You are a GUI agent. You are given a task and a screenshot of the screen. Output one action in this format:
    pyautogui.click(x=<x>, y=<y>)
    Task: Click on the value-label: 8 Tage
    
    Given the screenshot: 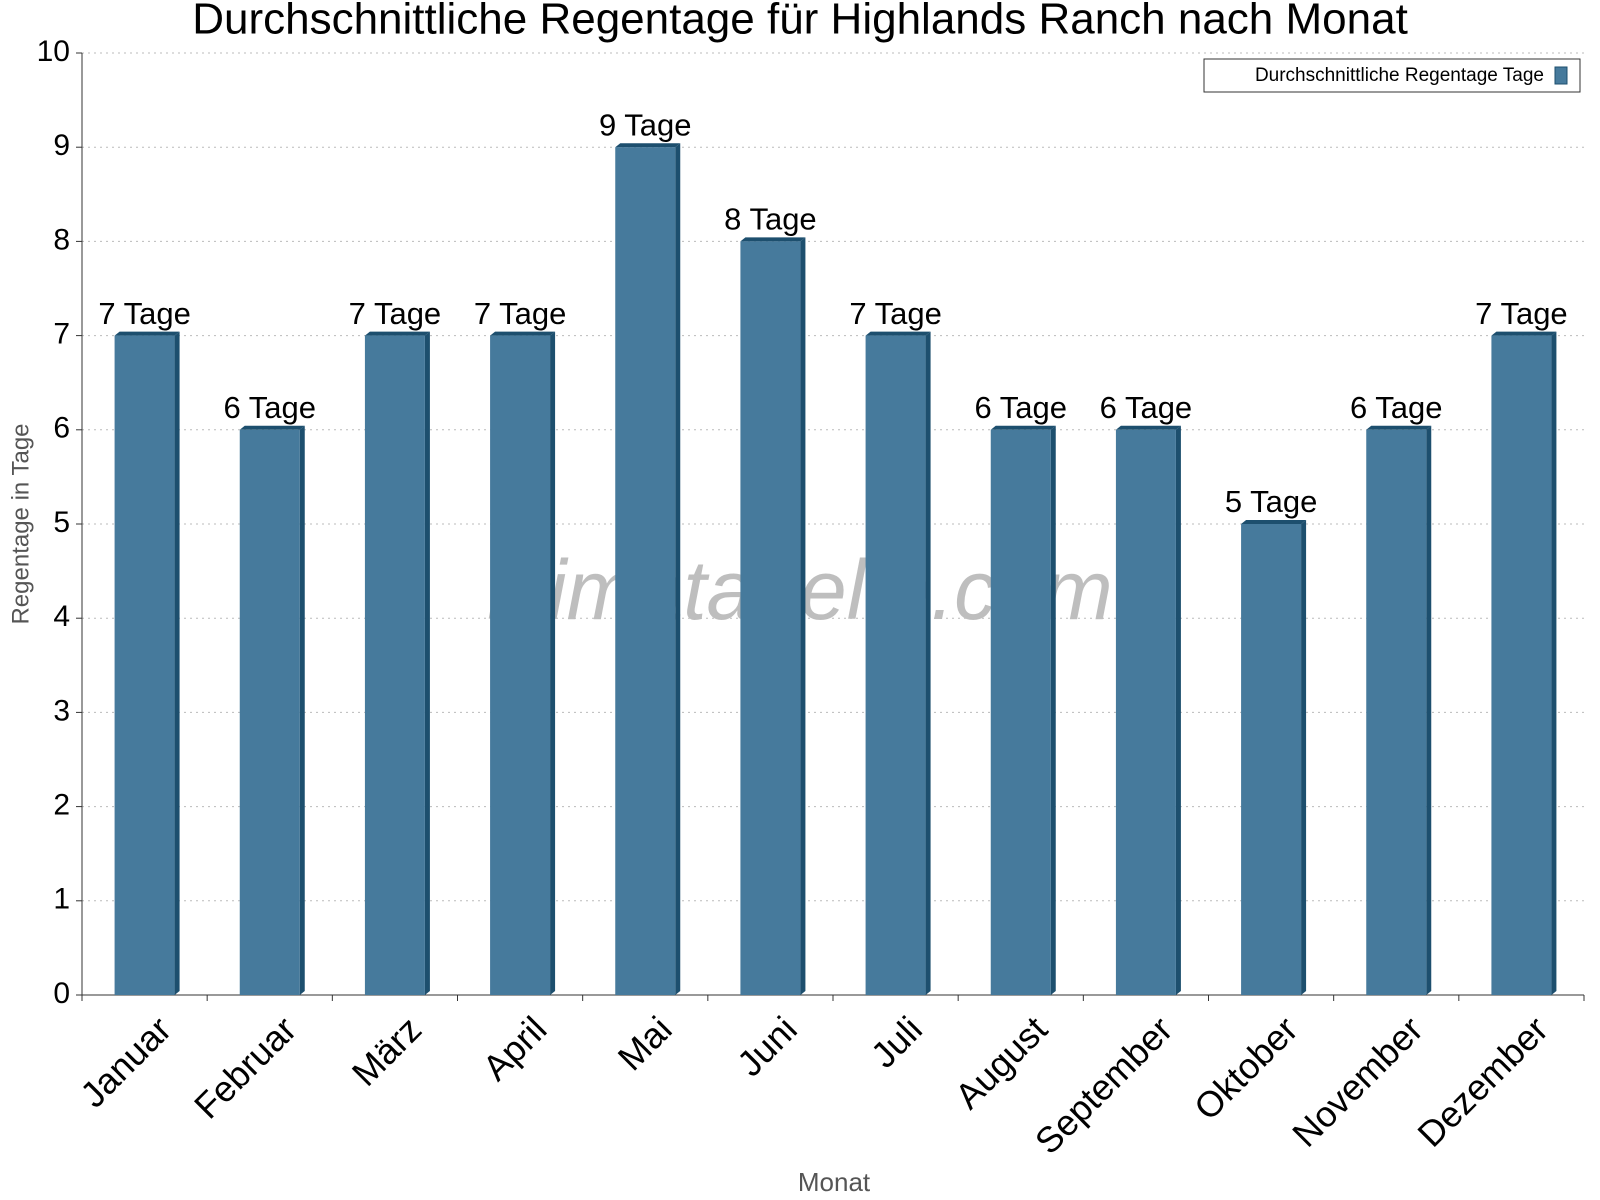 What is the action you would take?
    pyautogui.click(x=770, y=219)
    